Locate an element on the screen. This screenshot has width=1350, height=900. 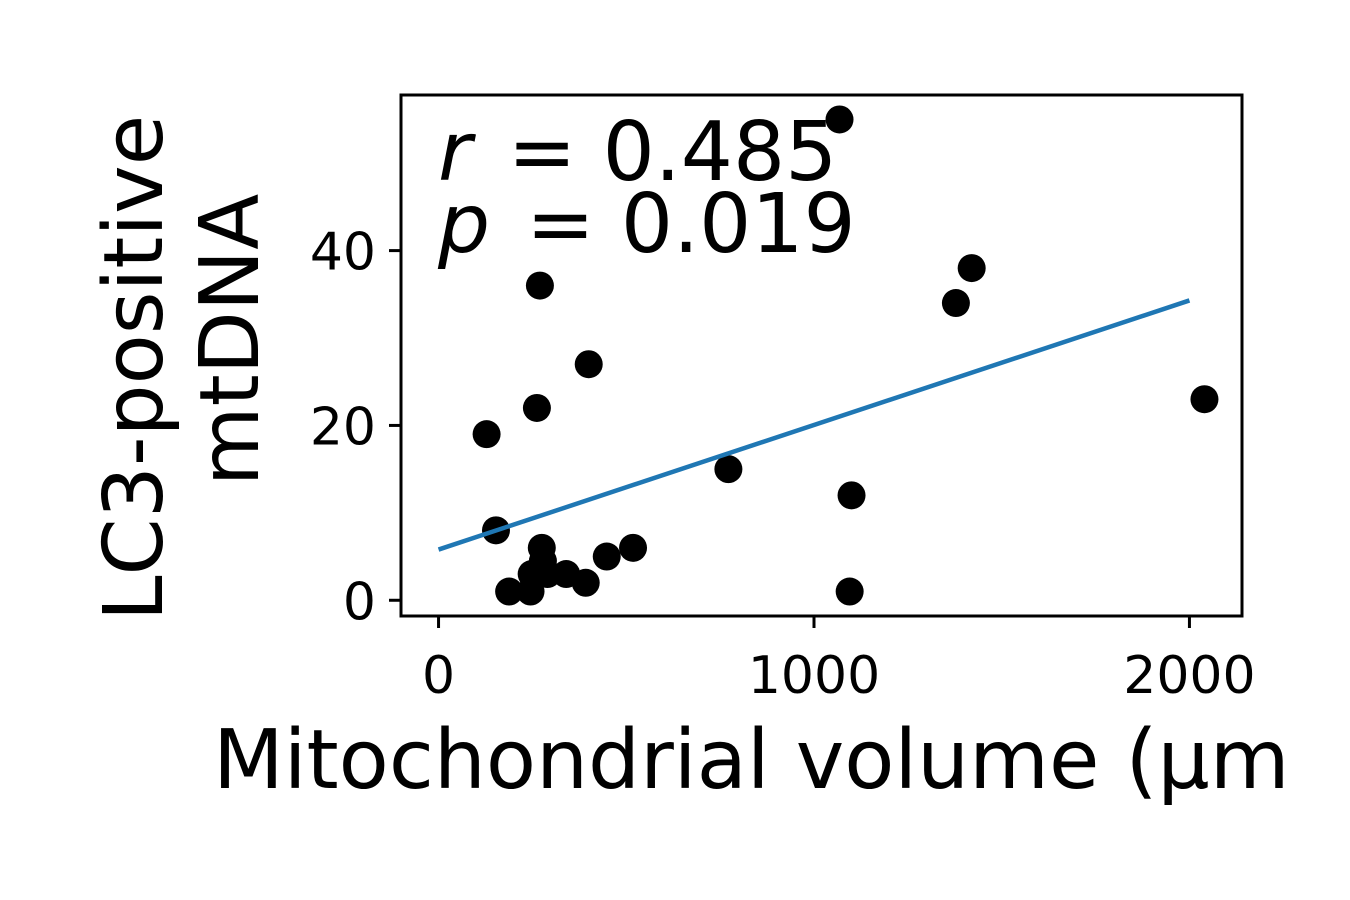
y-axis-label: LC3-positive mtDNA is located at coordinates (182, 368).